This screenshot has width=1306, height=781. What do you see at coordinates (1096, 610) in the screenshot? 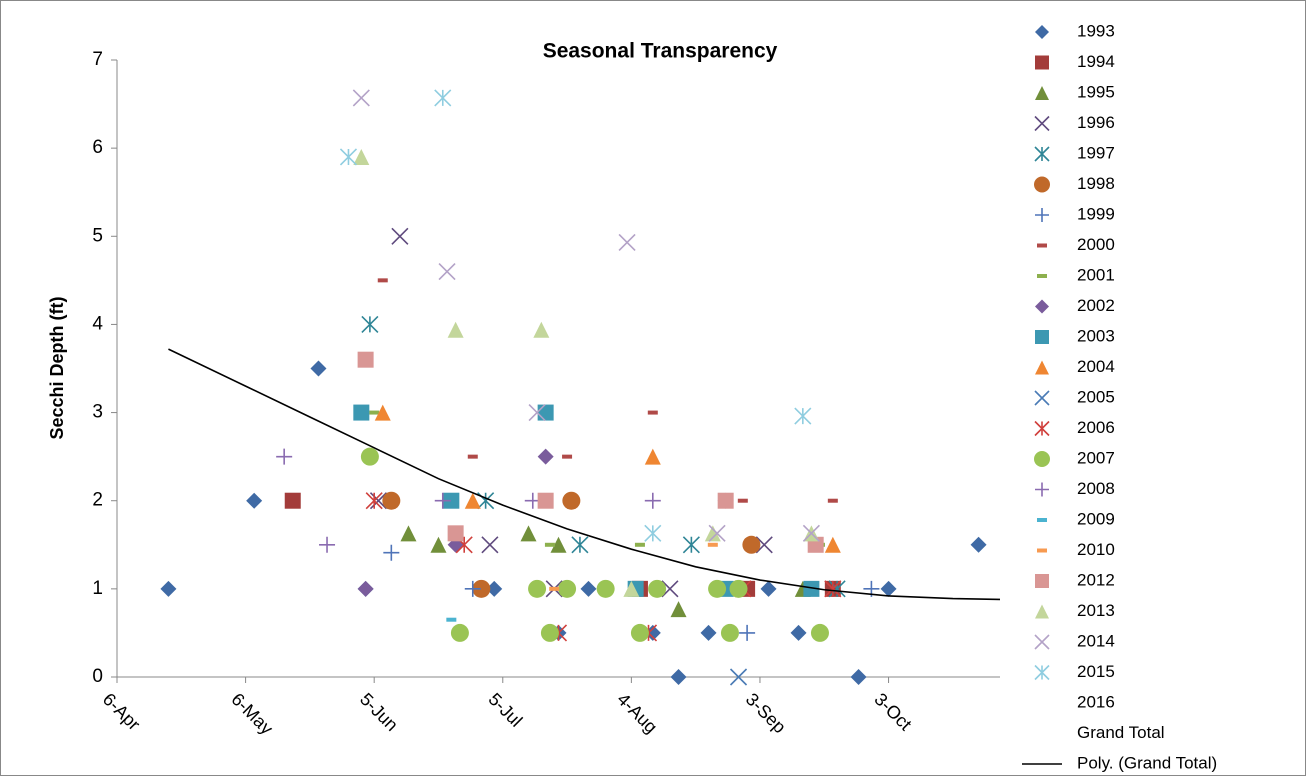
I see `legend-label: 2013` at bounding box center [1096, 610].